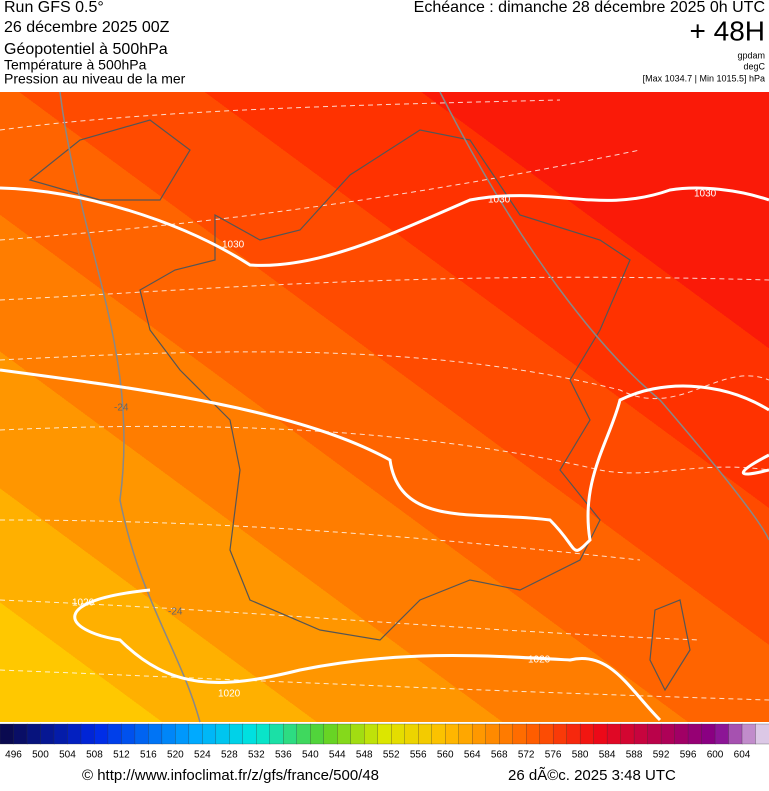  I want to click on scale-label: 604, so click(742, 755).